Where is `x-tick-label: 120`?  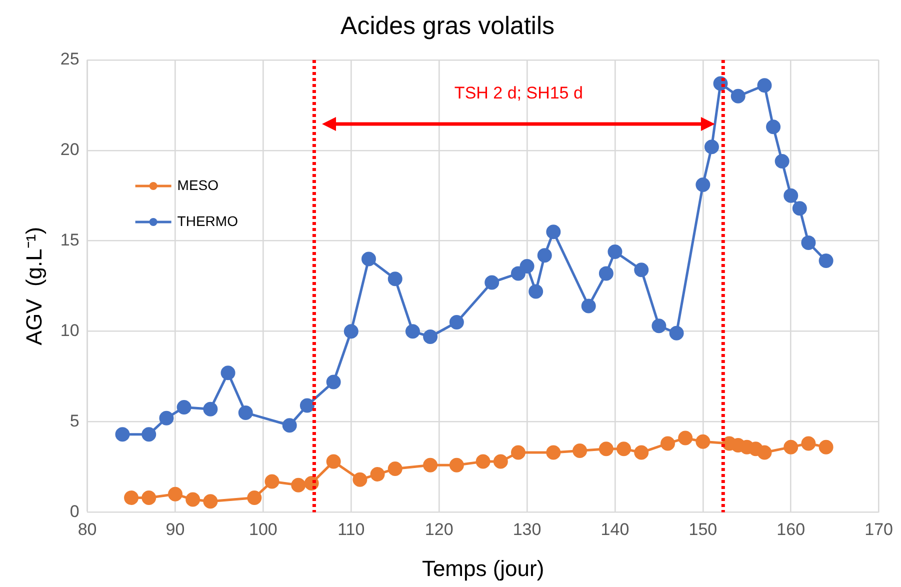
x-tick-label: 120 is located at coordinates (439, 530).